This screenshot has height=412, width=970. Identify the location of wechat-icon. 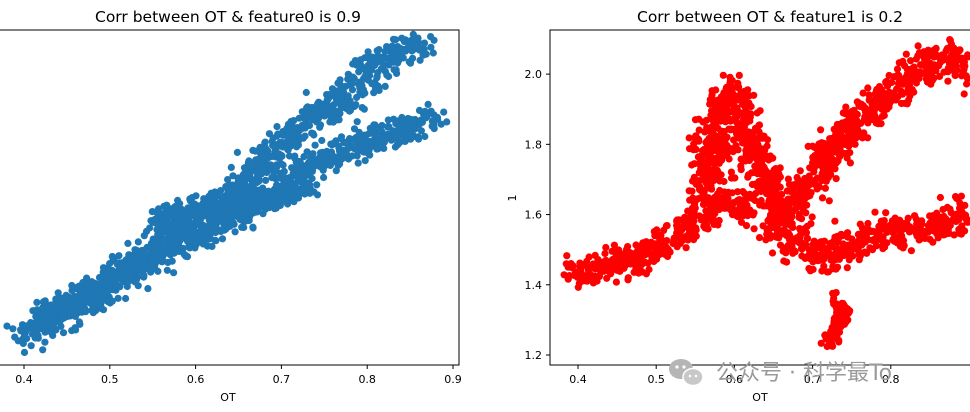
(686, 373).